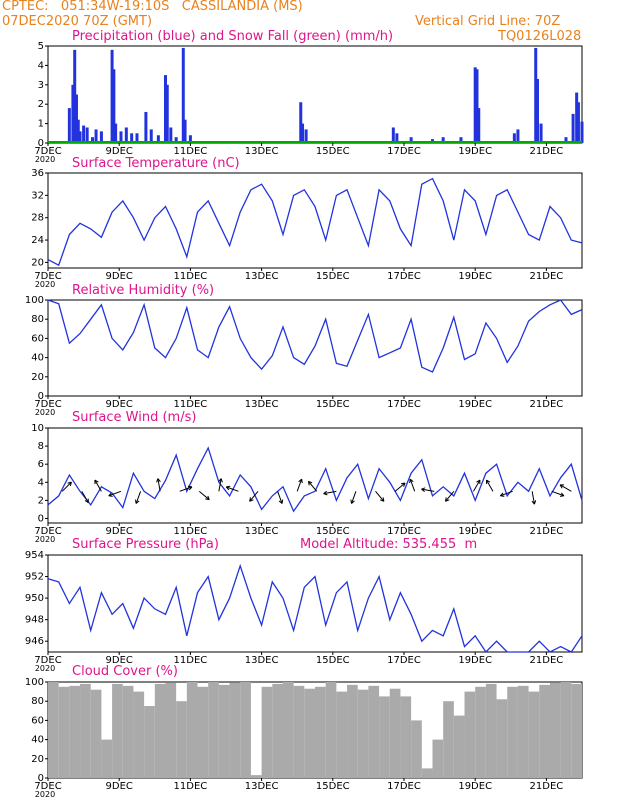  What do you see at coordinates (41, 65) in the screenshot?
I see `ytick-label: 4` at bounding box center [41, 65].